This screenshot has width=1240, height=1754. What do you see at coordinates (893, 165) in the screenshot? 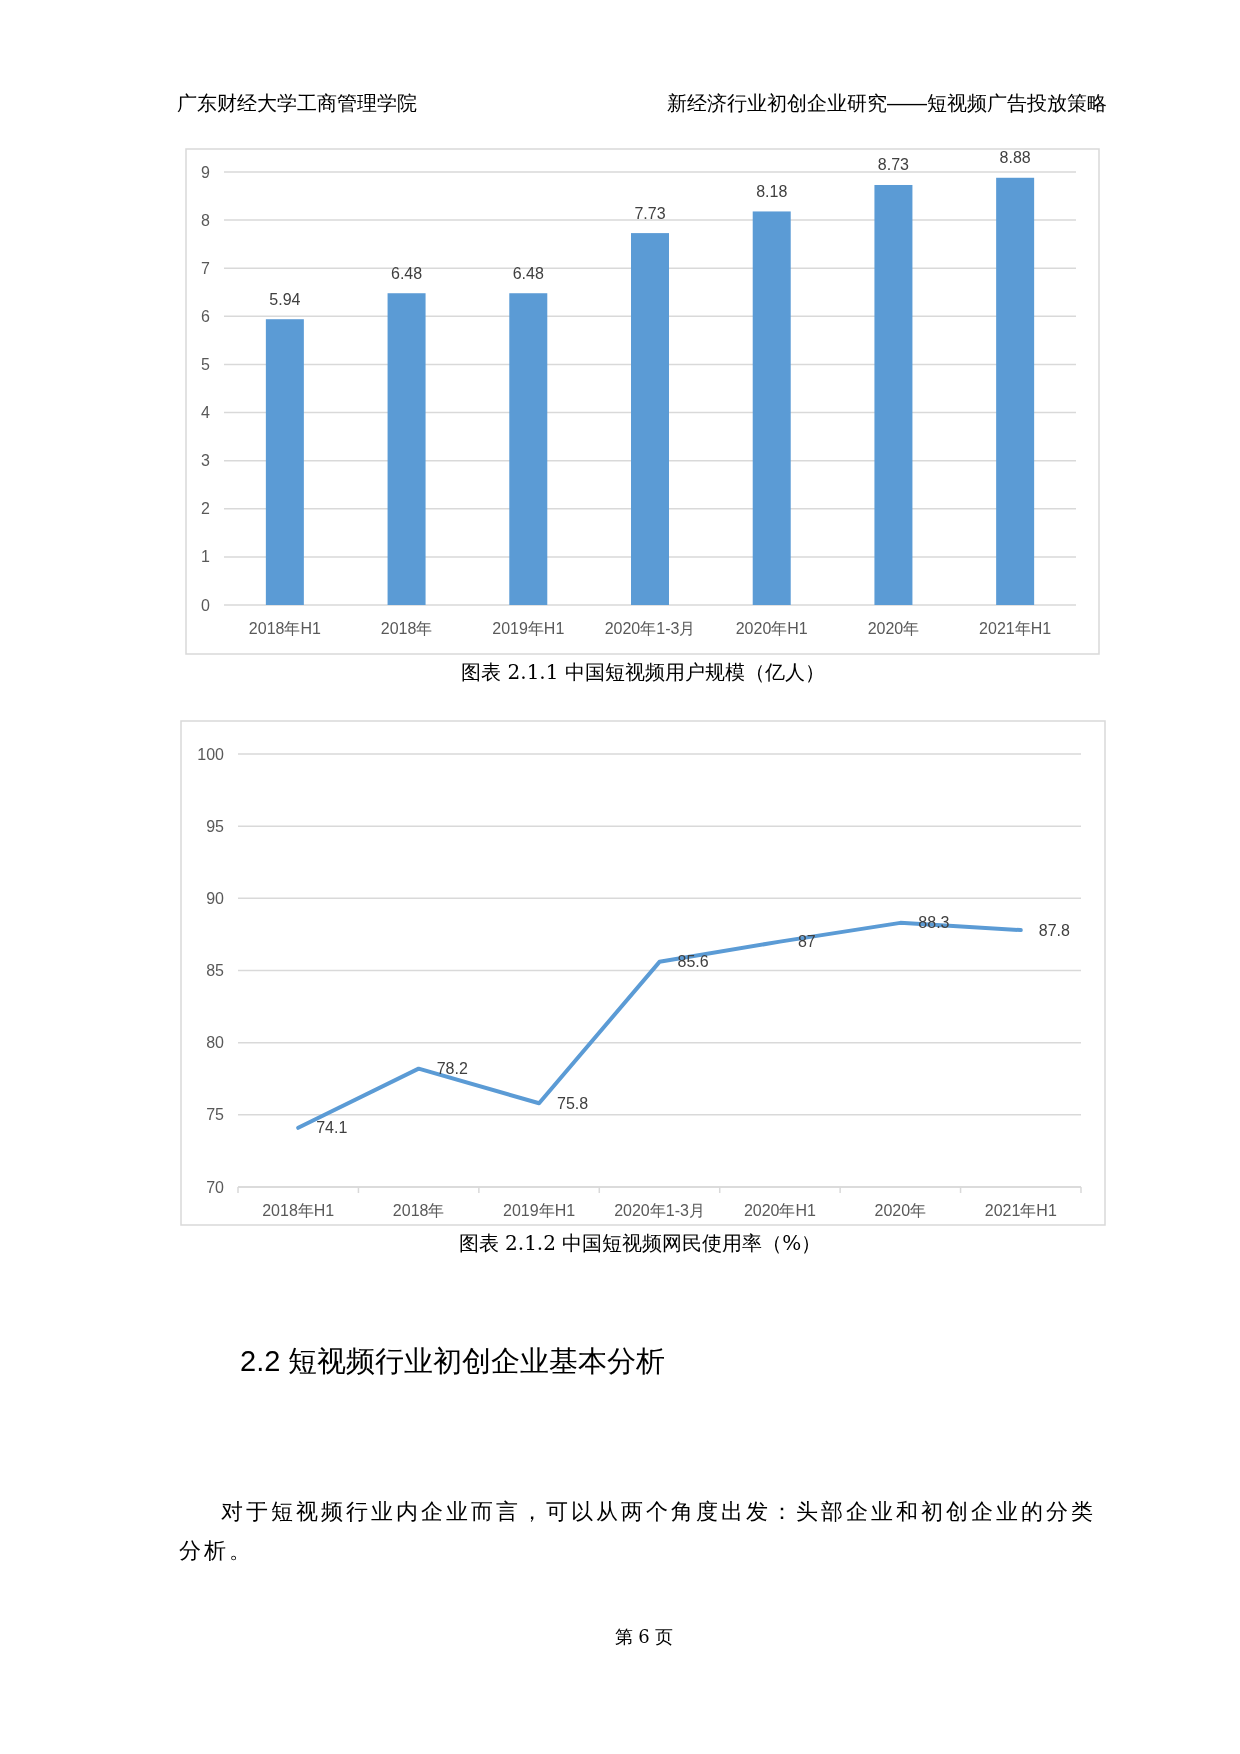
I see `data-label: 8.73` at bounding box center [893, 165].